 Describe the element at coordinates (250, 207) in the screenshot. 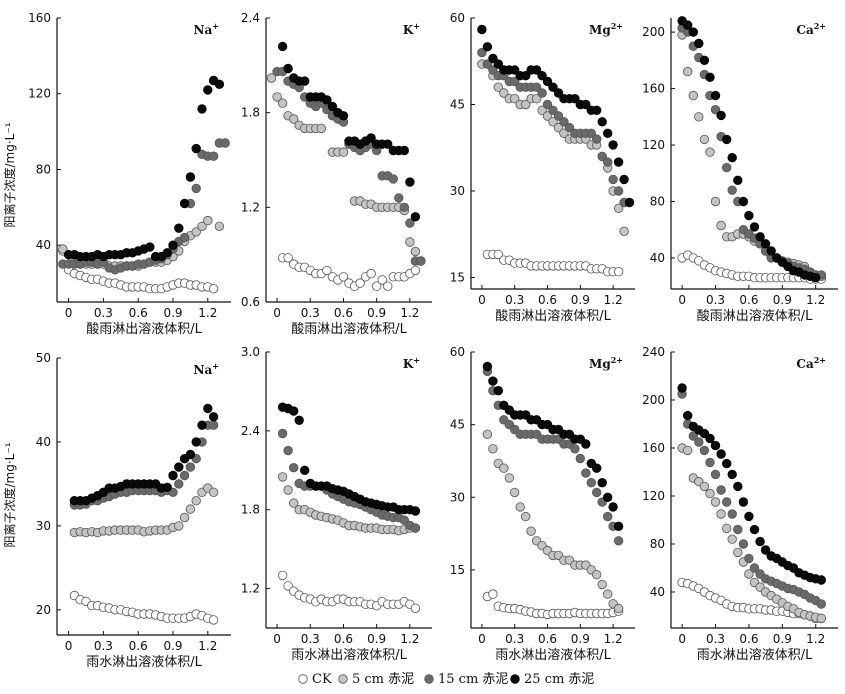

I see `y-tick-label: 1.2` at that location.